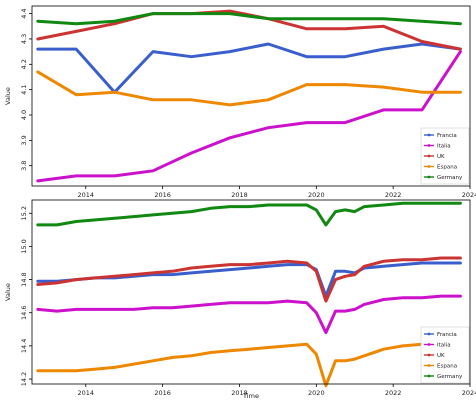 The height and width of the screenshot is (406, 476). What do you see at coordinates (249, 314) in the screenshot?
I see `panel-2-series-italia-line` at bounding box center [249, 314].